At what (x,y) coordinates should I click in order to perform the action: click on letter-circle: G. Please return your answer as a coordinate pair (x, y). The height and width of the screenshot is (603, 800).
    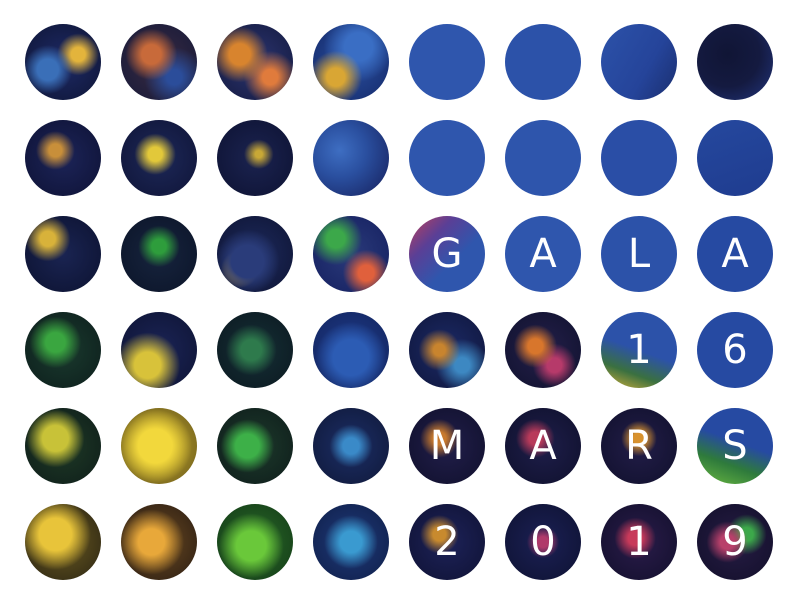
    Looking at the image, I should click on (447, 254).